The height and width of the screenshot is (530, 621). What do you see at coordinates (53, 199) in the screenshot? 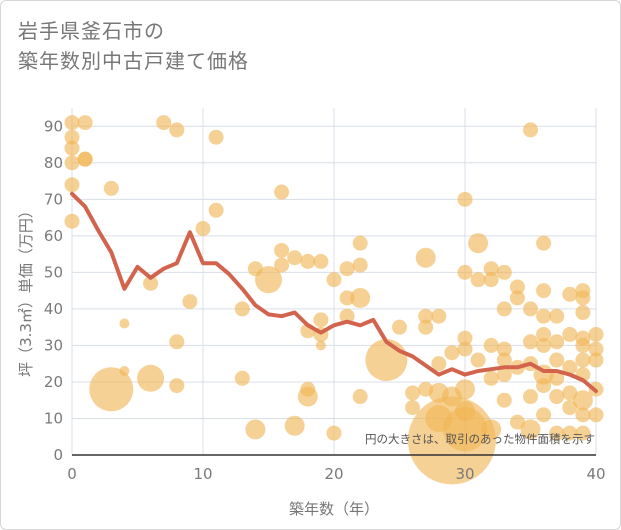
I see `y-tick-label: 70` at bounding box center [53, 199].